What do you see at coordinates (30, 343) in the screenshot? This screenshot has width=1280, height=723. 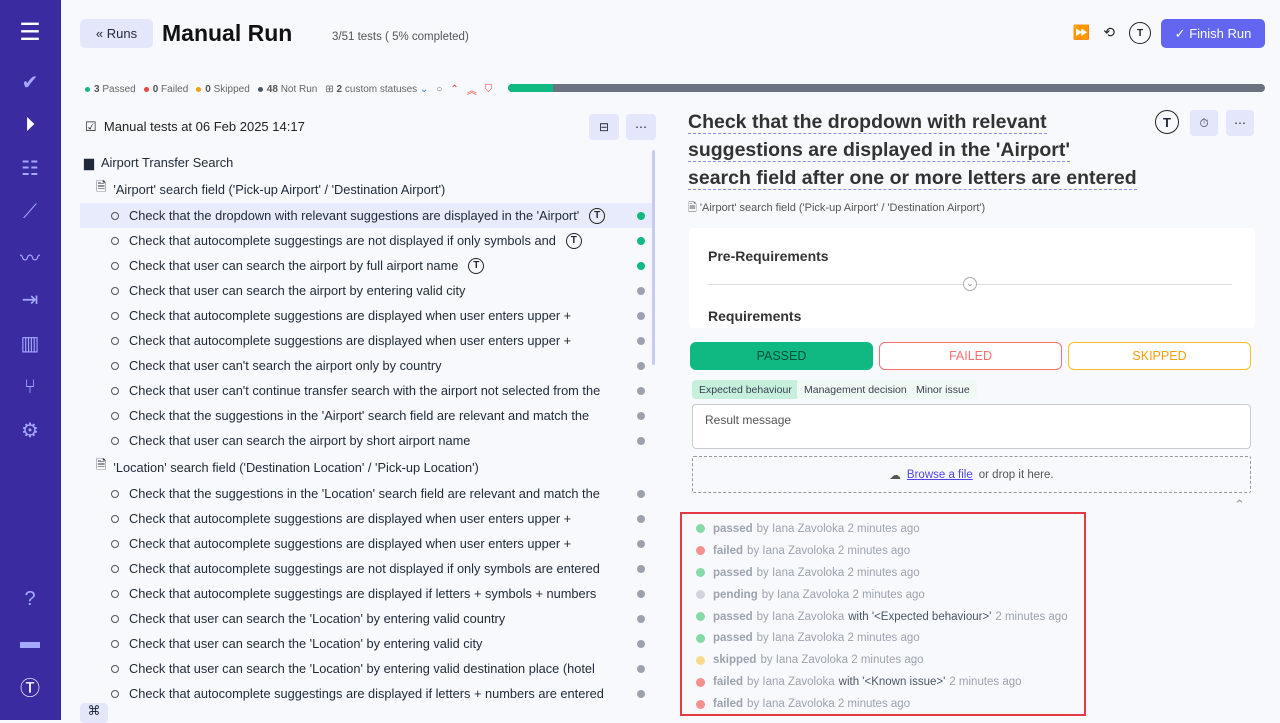 I see `chart-icon: ▥` at bounding box center [30, 343].